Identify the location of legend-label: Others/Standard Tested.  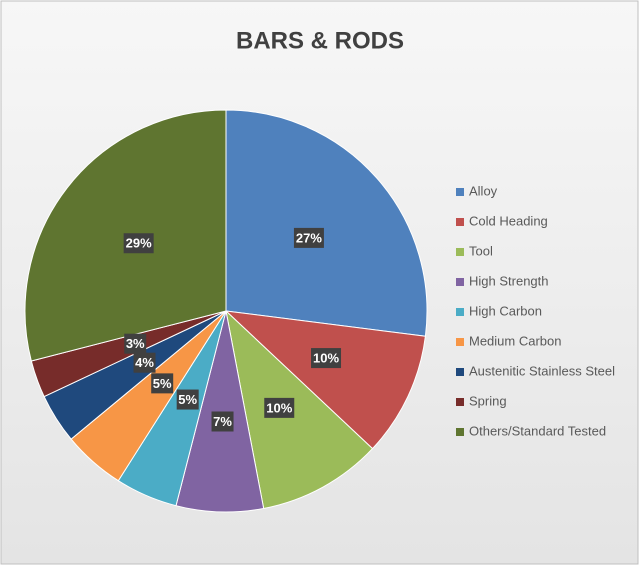
(537, 430).